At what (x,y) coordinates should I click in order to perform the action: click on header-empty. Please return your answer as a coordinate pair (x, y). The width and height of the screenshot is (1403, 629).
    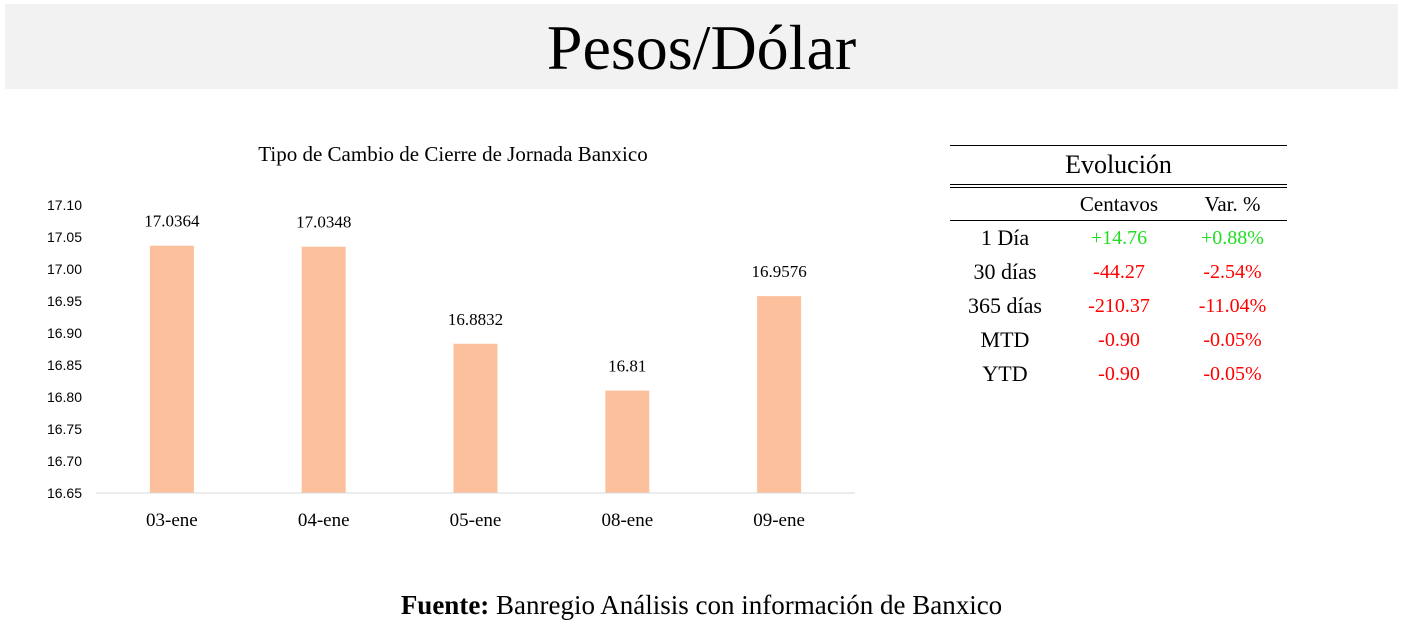
    Looking at the image, I should click on (1005, 204).